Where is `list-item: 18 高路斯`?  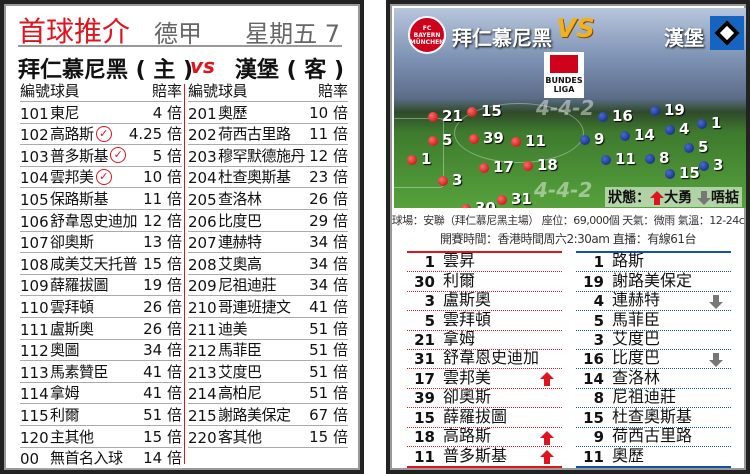
list-item: 18 高路斯 is located at coordinates (484, 436).